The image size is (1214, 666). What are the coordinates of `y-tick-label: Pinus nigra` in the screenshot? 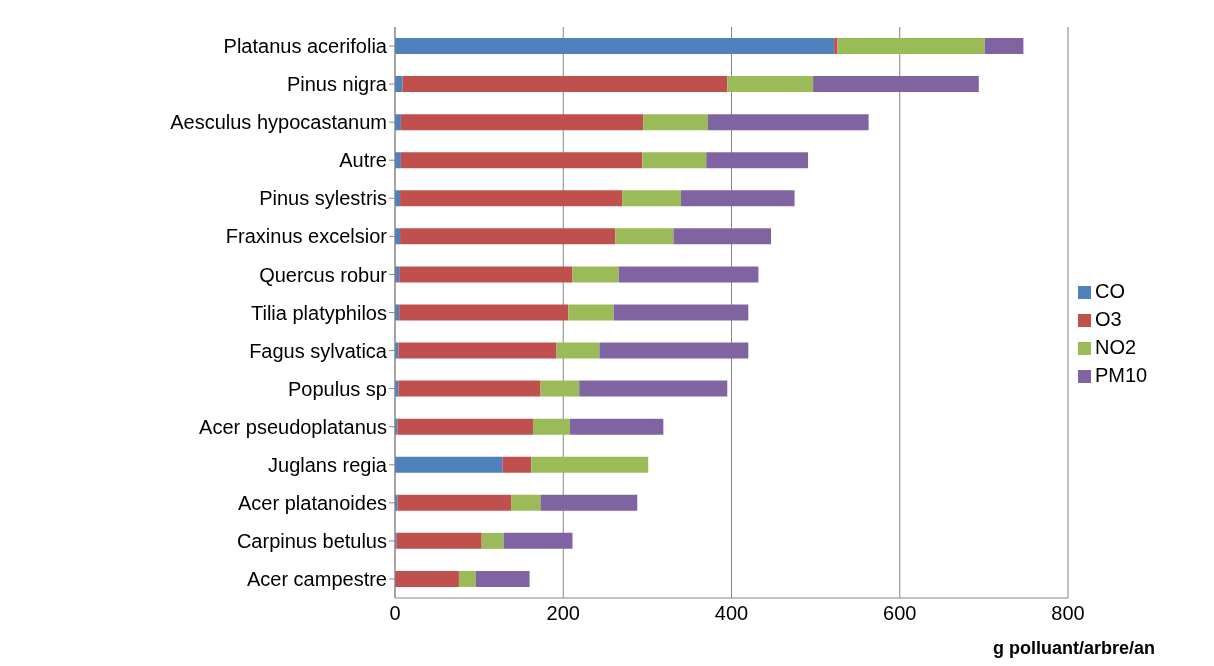 It's located at (337, 84).